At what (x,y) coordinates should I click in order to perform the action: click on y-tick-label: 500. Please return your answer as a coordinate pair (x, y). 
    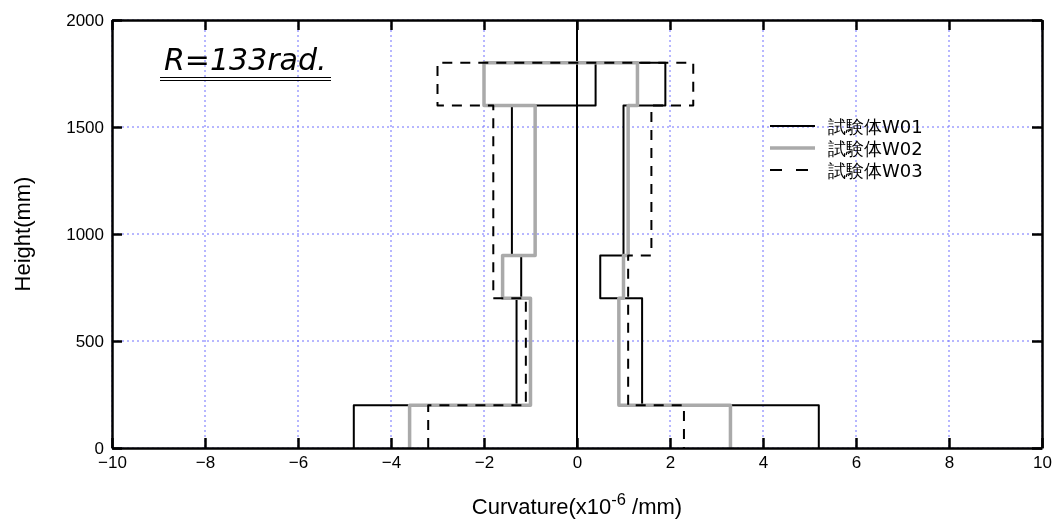
    Looking at the image, I should click on (89, 341).